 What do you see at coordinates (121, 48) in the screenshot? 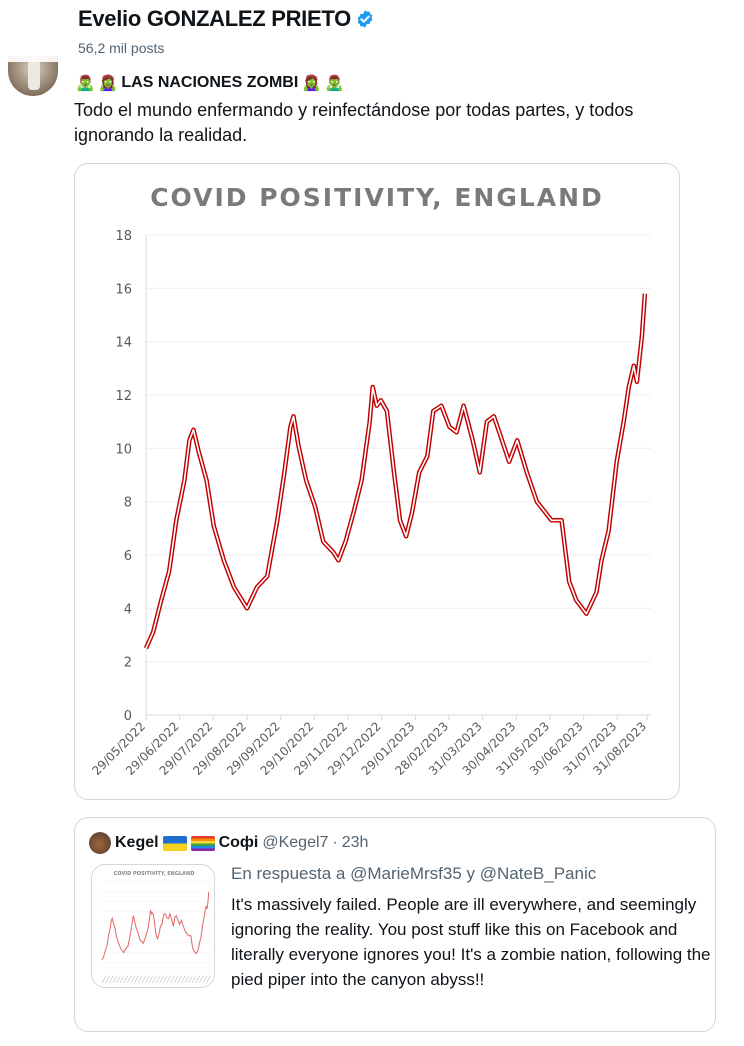
I see `posts-count: 56,2 mil posts` at bounding box center [121, 48].